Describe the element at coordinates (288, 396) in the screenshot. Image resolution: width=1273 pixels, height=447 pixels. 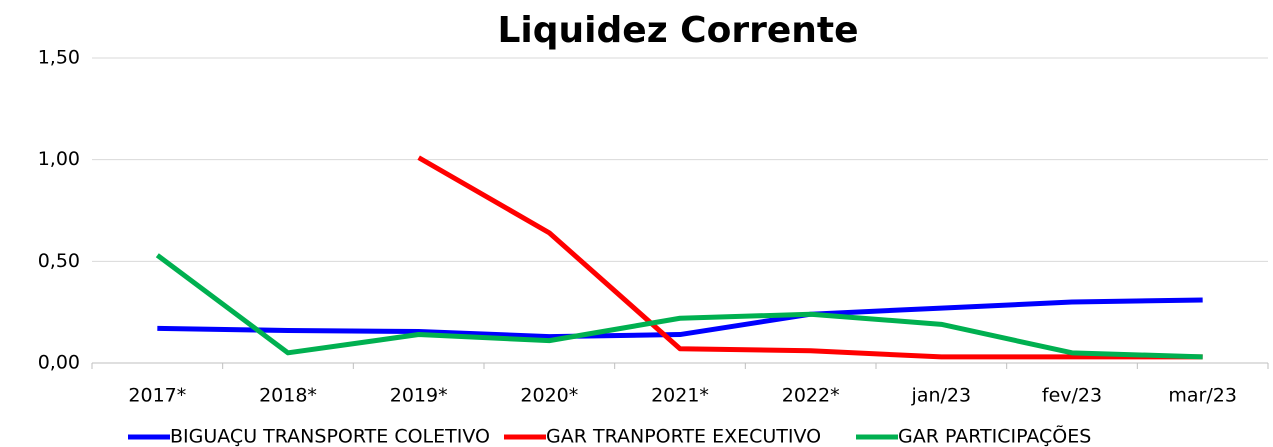
I see `x-tick-label: 2018*` at that location.